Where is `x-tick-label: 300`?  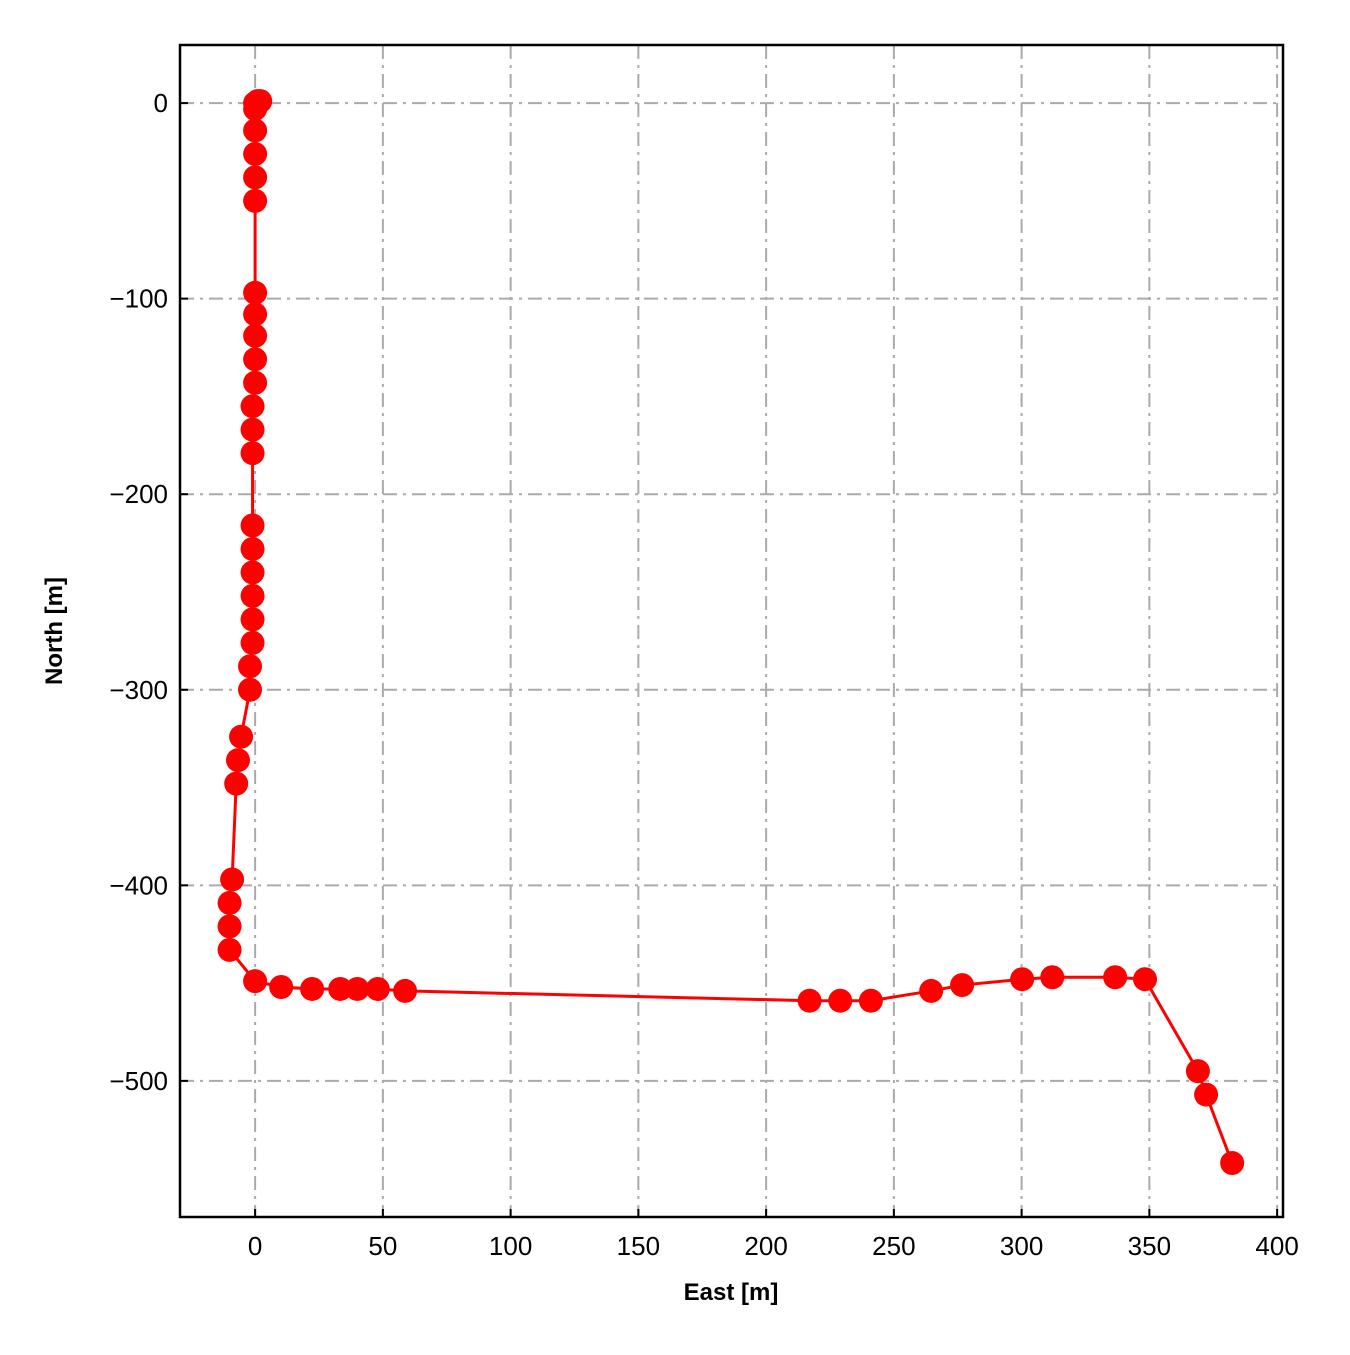 x-tick-label: 300 is located at coordinates (1021, 1246).